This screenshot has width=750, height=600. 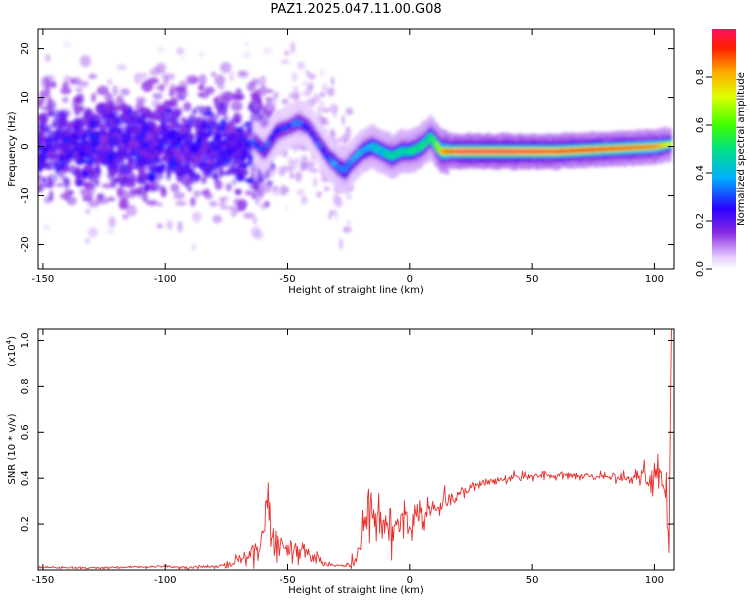 I want to click on x-tick-label: -150, so click(x=43, y=279).